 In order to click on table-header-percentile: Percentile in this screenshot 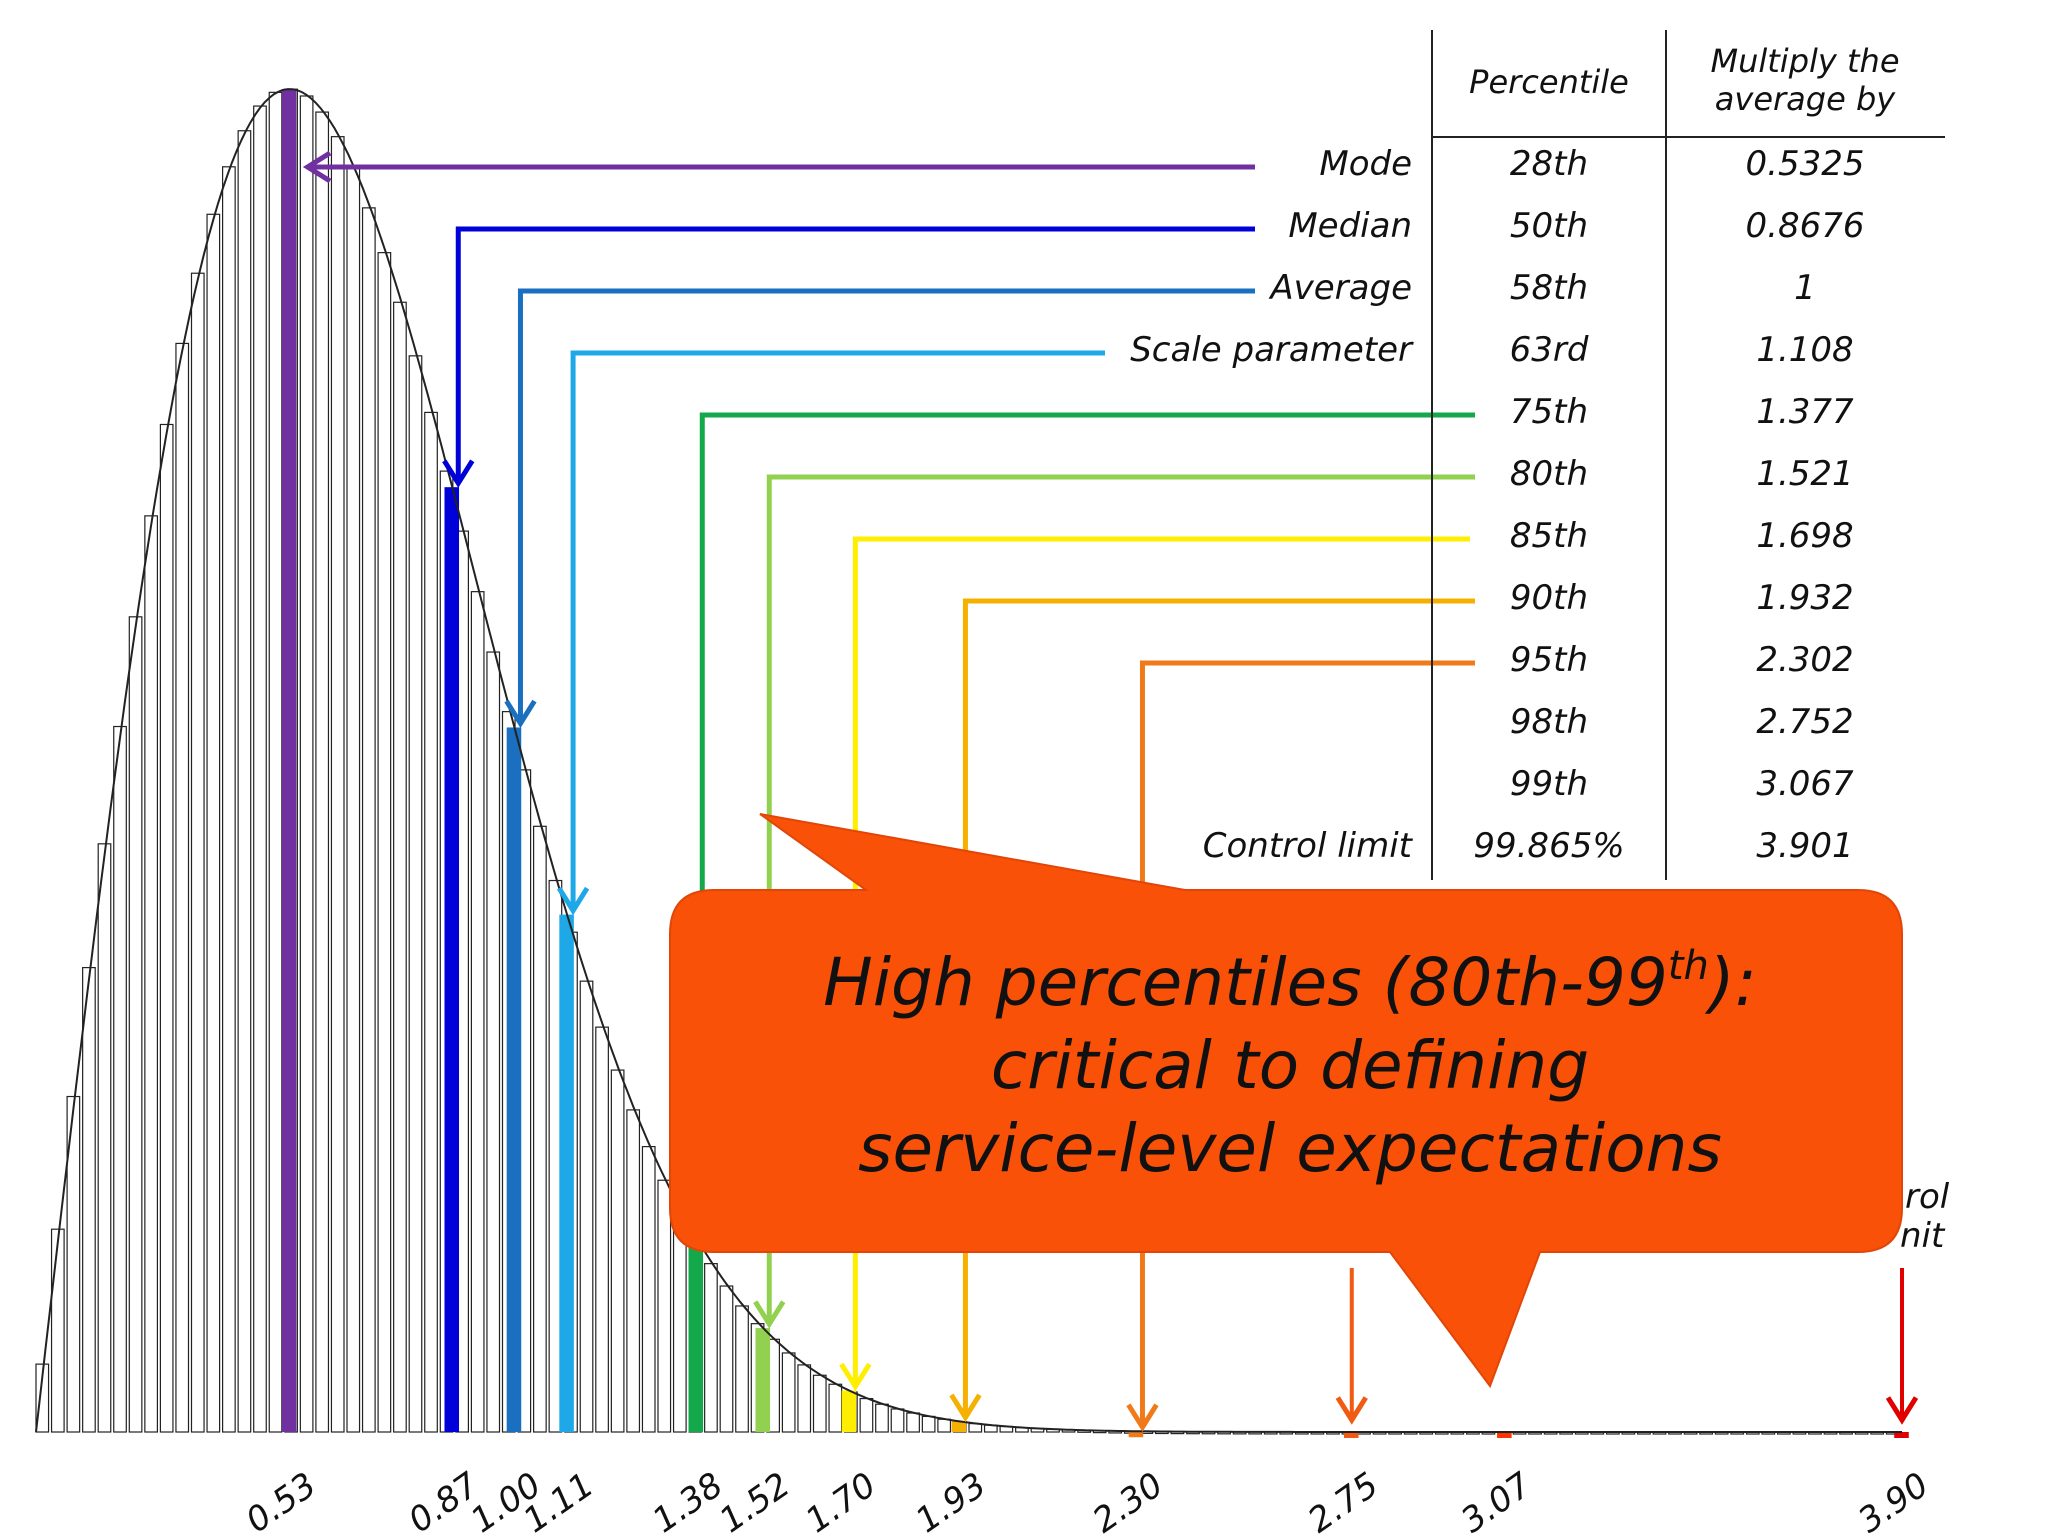, I will do `click(1549, 82)`.